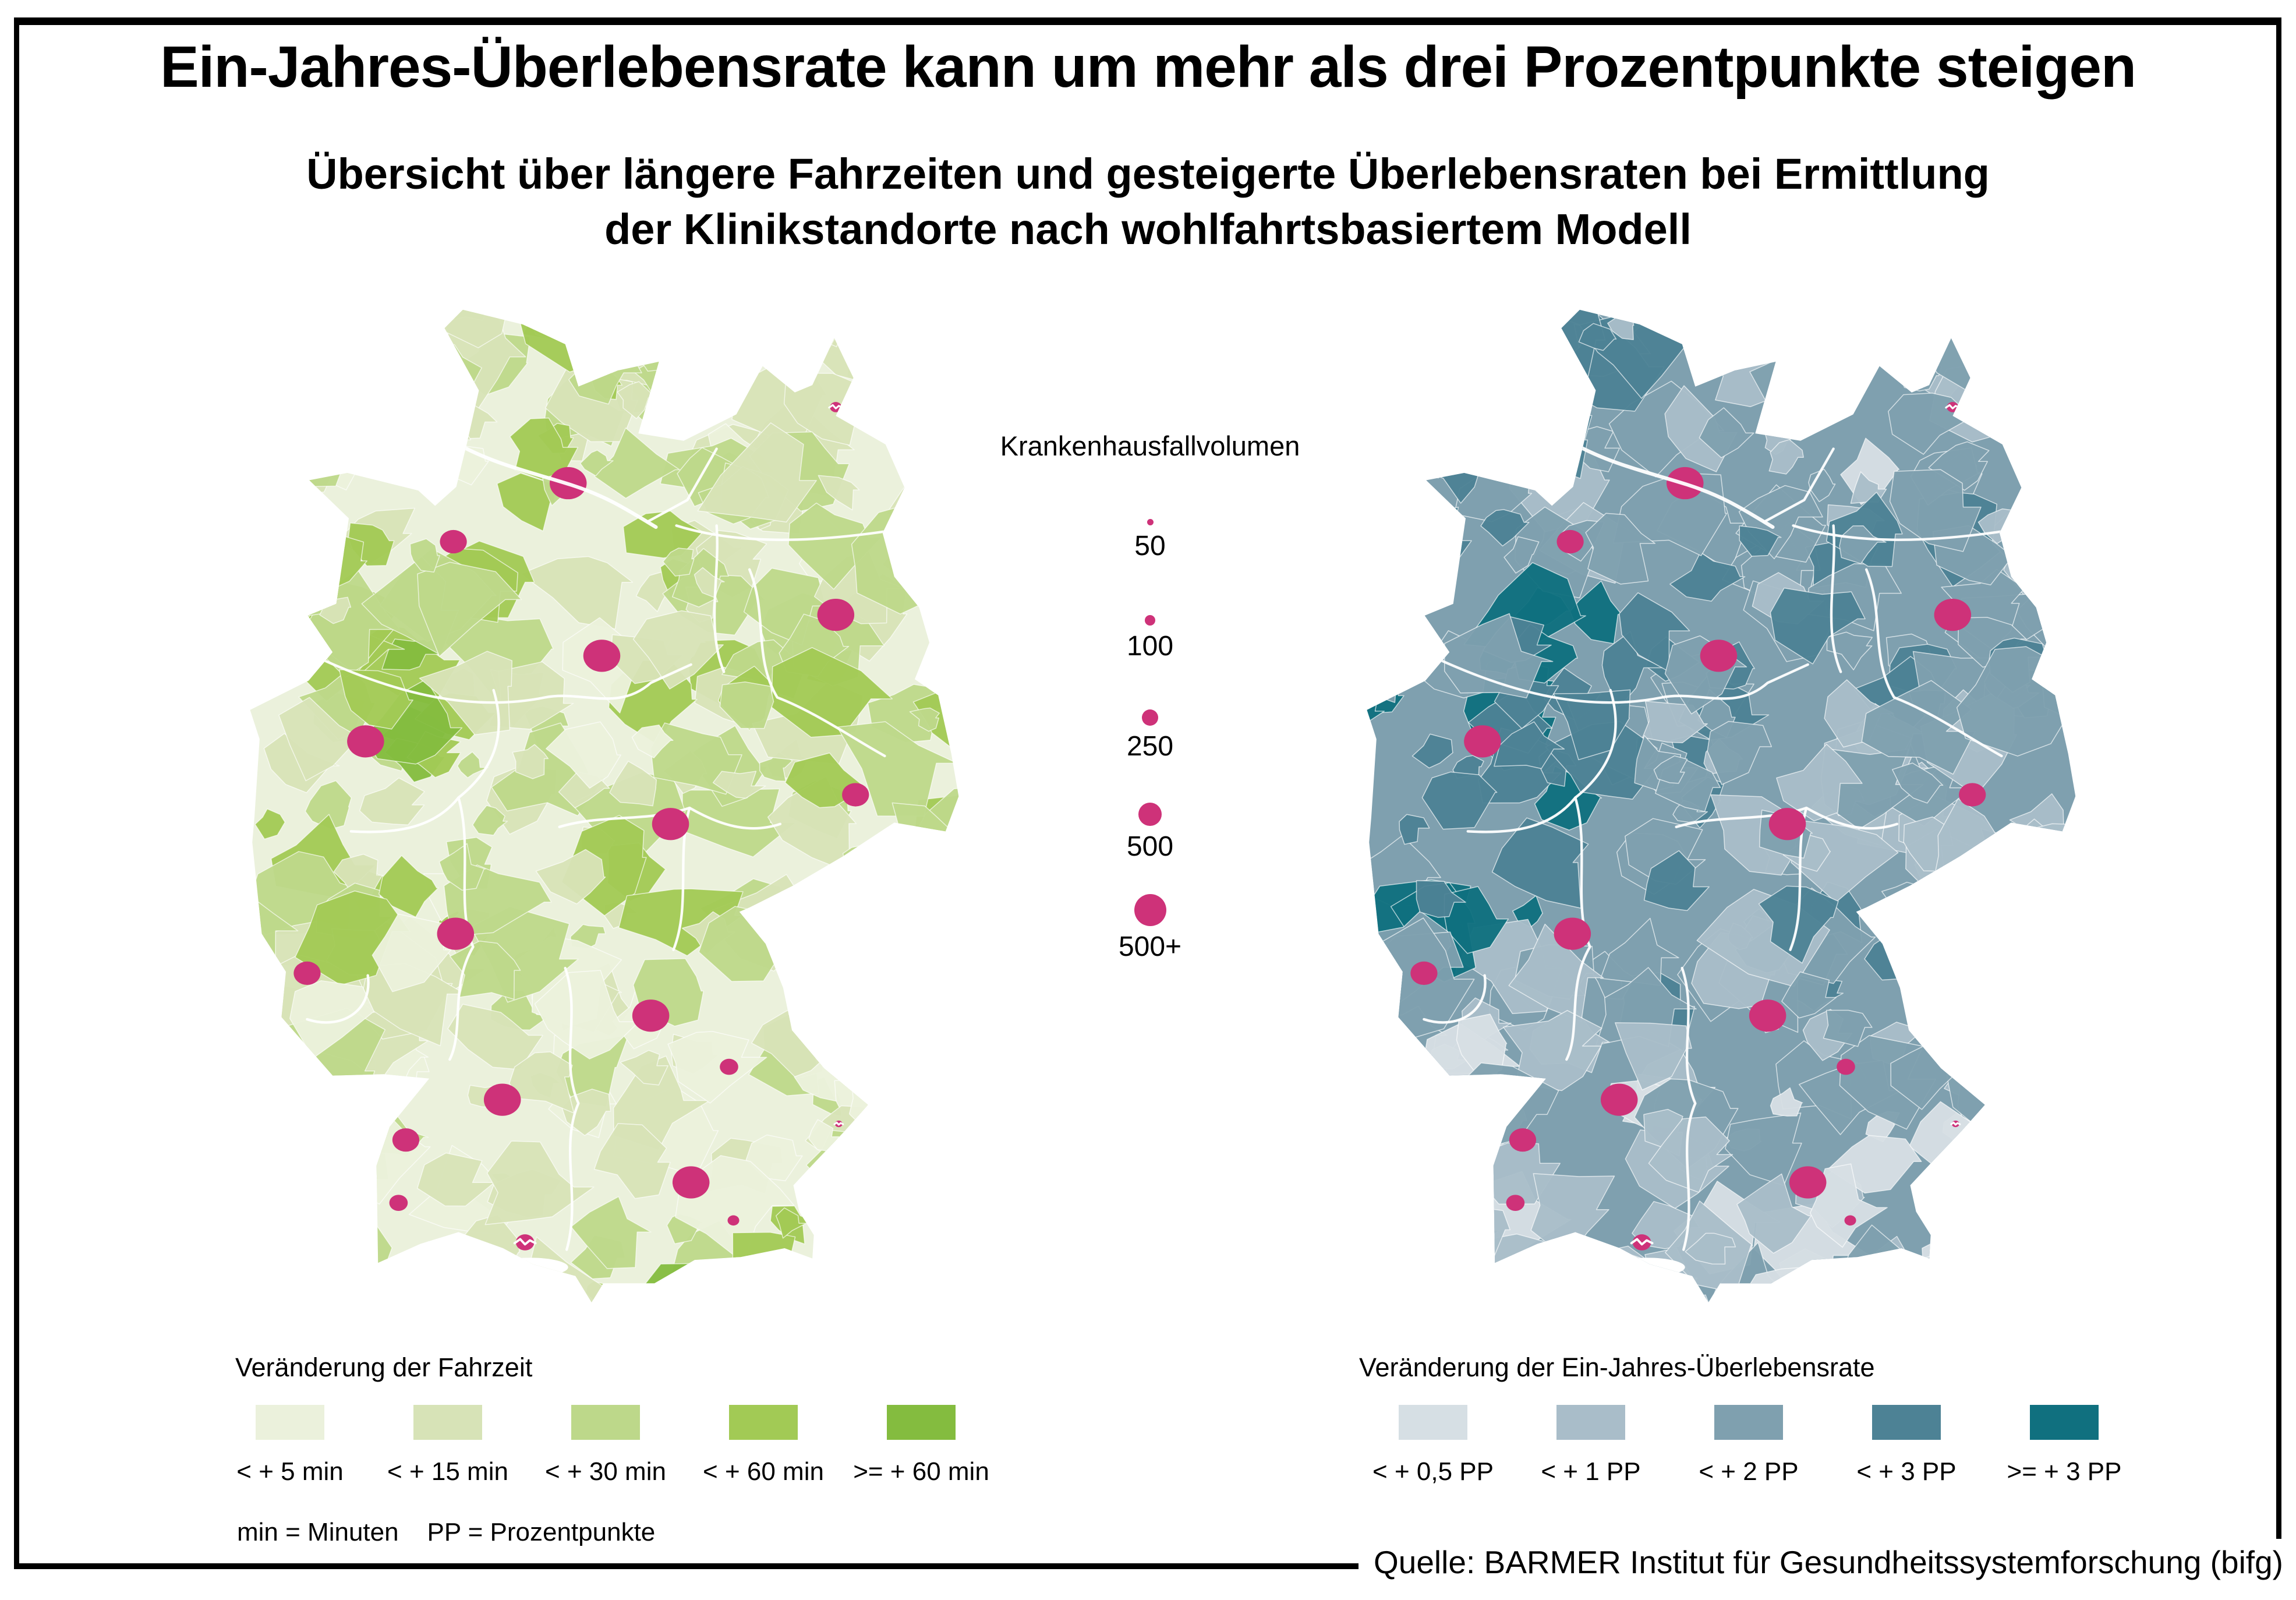 The height and width of the screenshot is (1600, 2296). Describe the element at coordinates (290, 1471) in the screenshot. I see `legend-class-label: < + 5 min` at that location.